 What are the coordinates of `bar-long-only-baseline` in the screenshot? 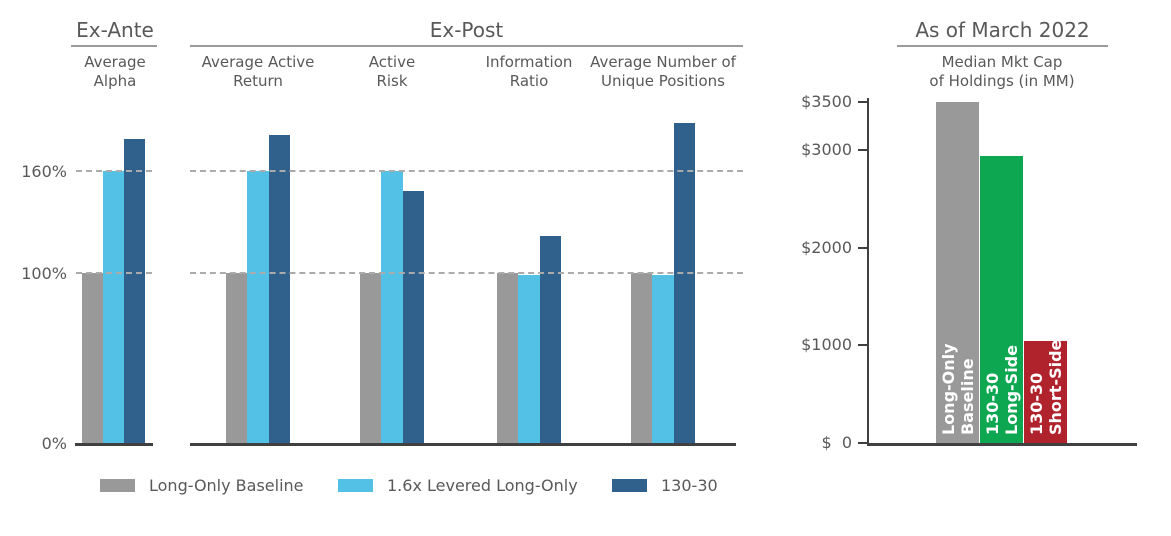 It's located at (957, 272).